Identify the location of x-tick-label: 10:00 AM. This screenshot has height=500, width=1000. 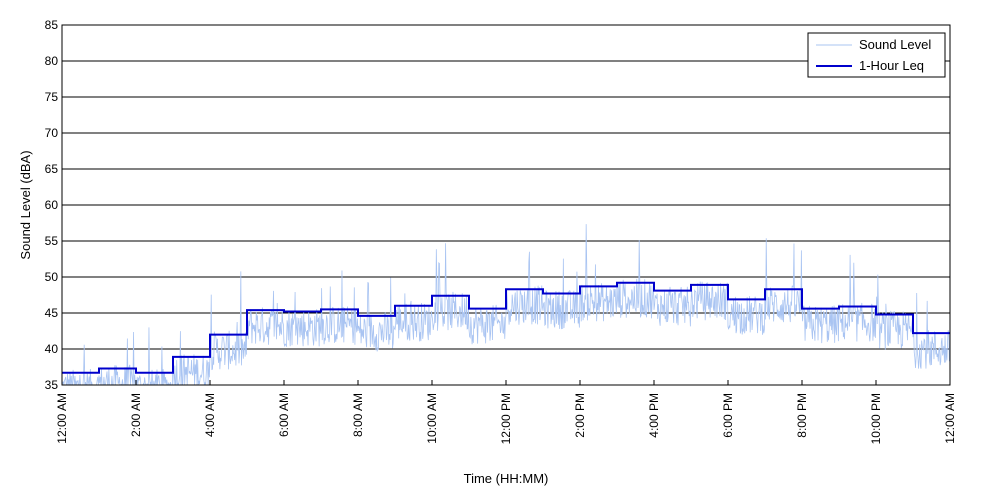
(432, 418).